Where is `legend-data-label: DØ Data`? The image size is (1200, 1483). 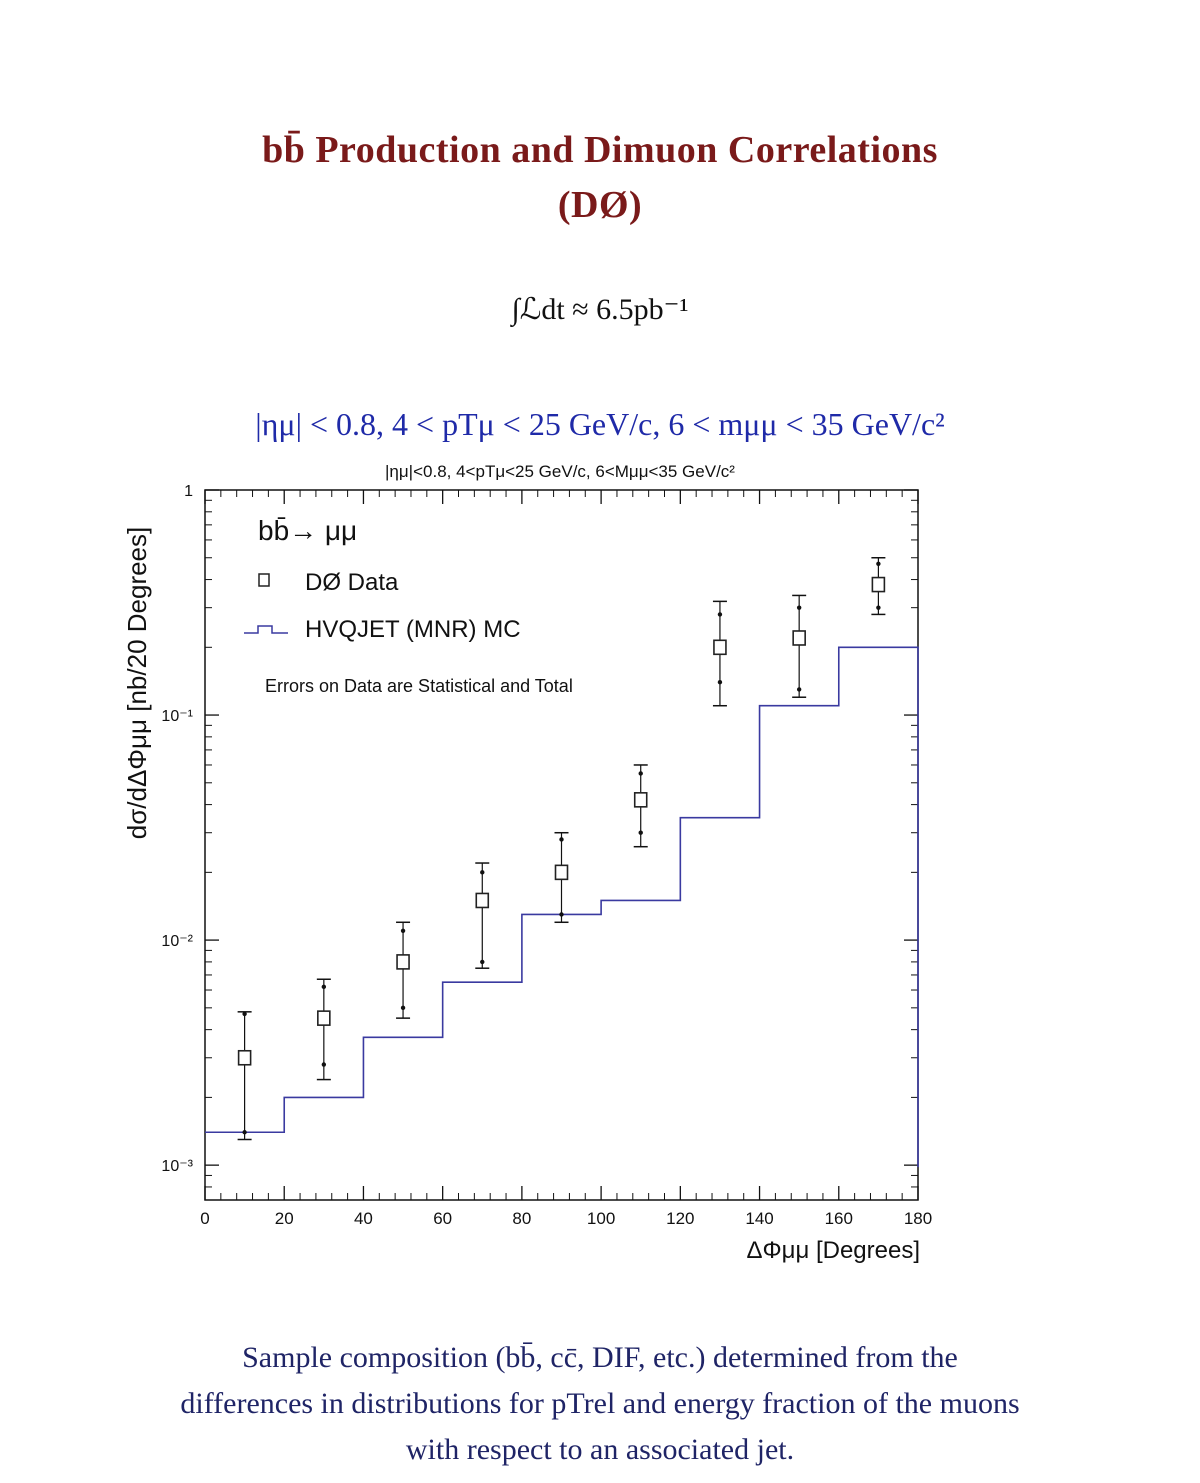 legend-data-label: DØ Data is located at coordinates (352, 582).